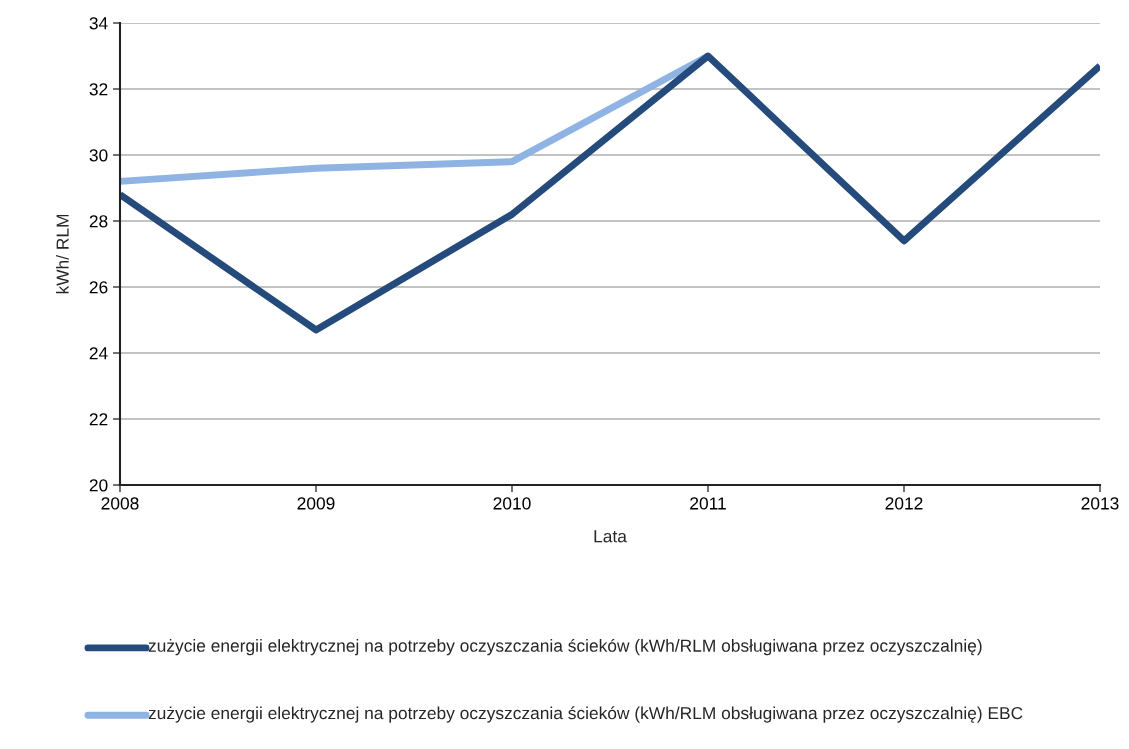 The width and height of the screenshot is (1129, 749). Describe the element at coordinates (98, 23) in the screenshot. I see `y-tick-label: 34` at that location.